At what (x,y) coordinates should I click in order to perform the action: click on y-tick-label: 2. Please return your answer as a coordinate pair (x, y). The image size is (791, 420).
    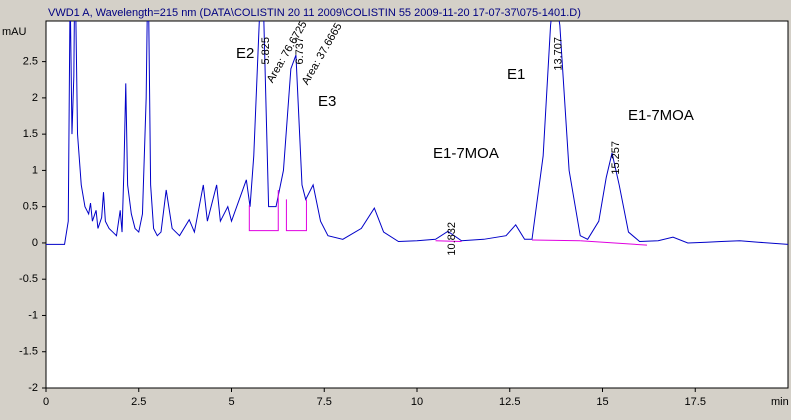
    Looking at the image, I should click on (35, 98).